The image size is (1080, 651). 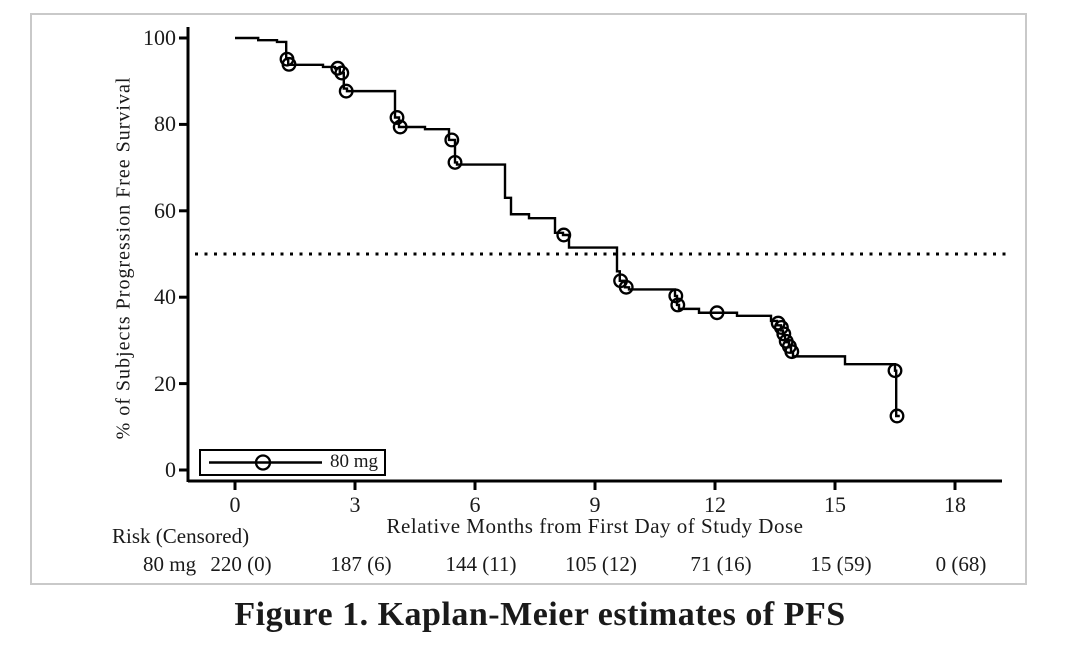 What do you see at coordinates (540, 614) in the screenshot?
I see `figure-caption: Figure 1. Kaplan-Meier estimates of PFS` at bounding box center [540, 614].